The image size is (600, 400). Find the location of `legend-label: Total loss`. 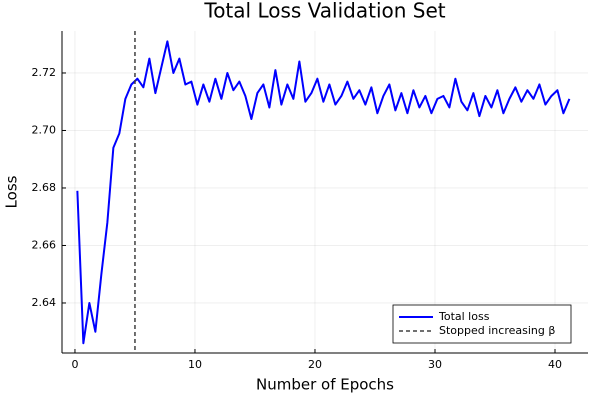

legend-label: Total loss is located at coordinates (464, 316).